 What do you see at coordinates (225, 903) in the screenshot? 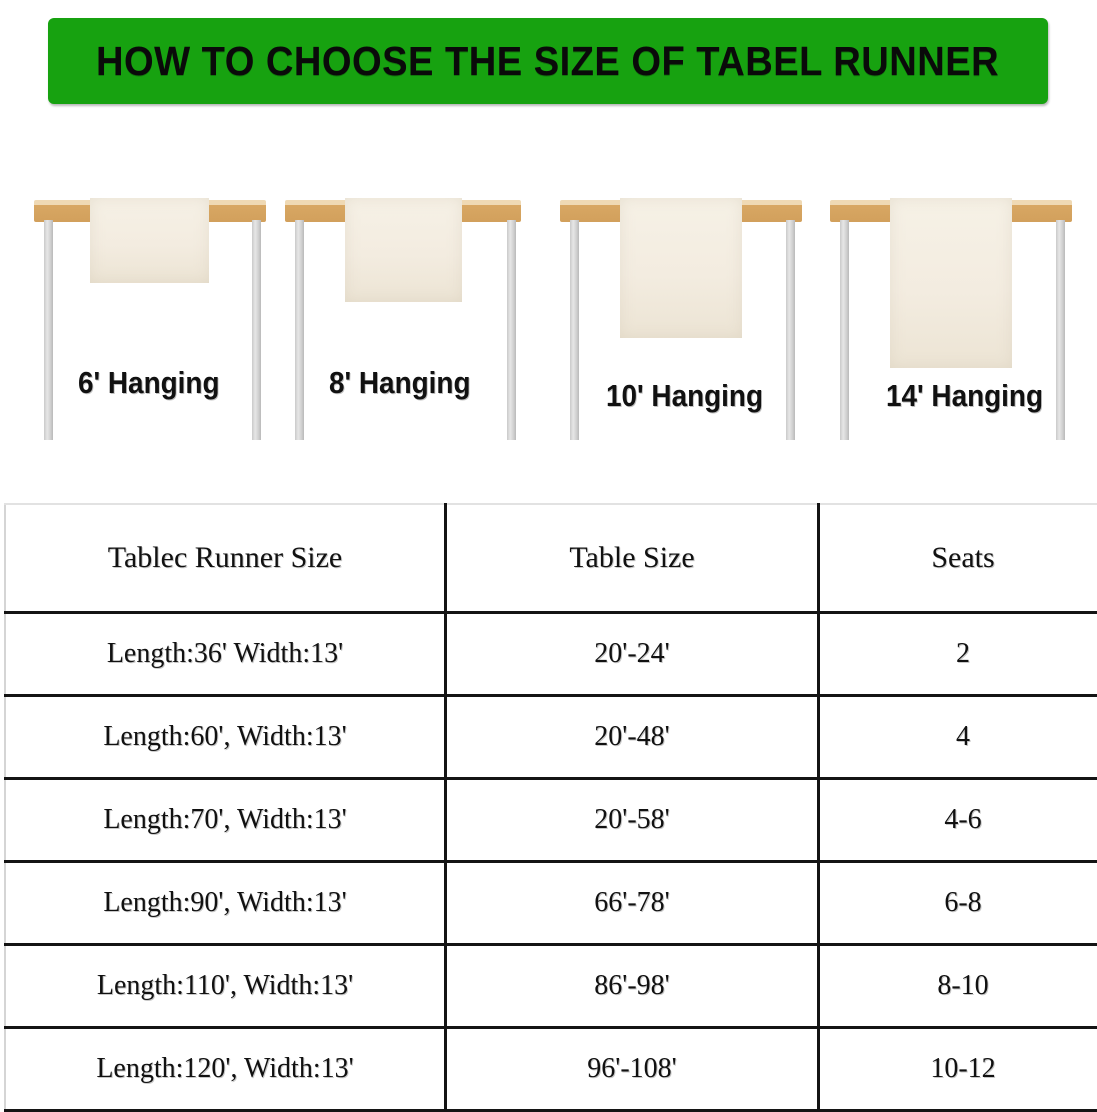
I see `cell-runner-size: Length:90', Width:13'` at bounding box center [225, 903].